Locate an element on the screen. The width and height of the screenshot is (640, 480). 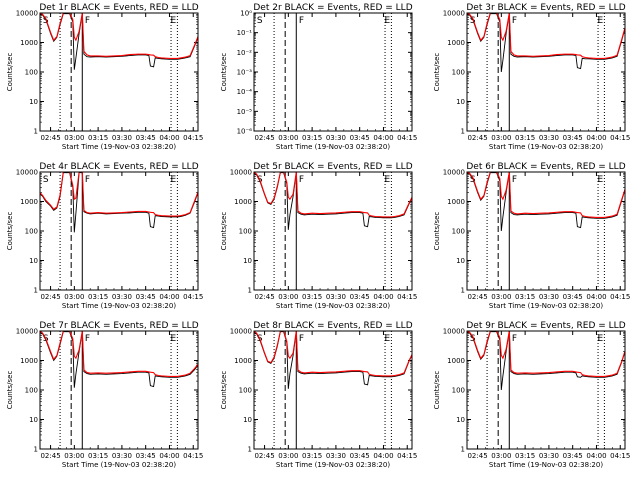
panel-title: Det 9r BLACK = Events, RED = LLD is located at coordinates (545, 326).